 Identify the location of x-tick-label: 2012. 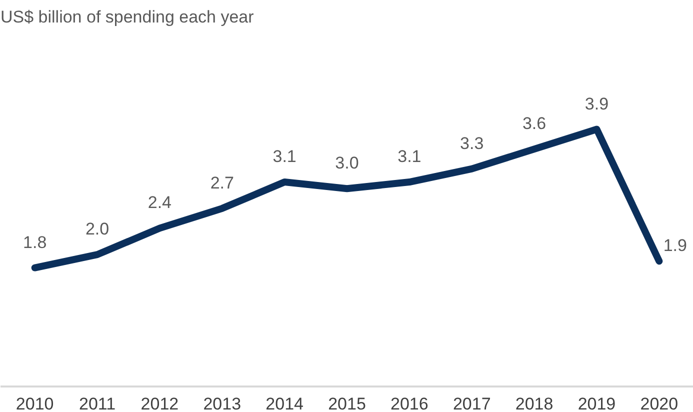
(159, 403).